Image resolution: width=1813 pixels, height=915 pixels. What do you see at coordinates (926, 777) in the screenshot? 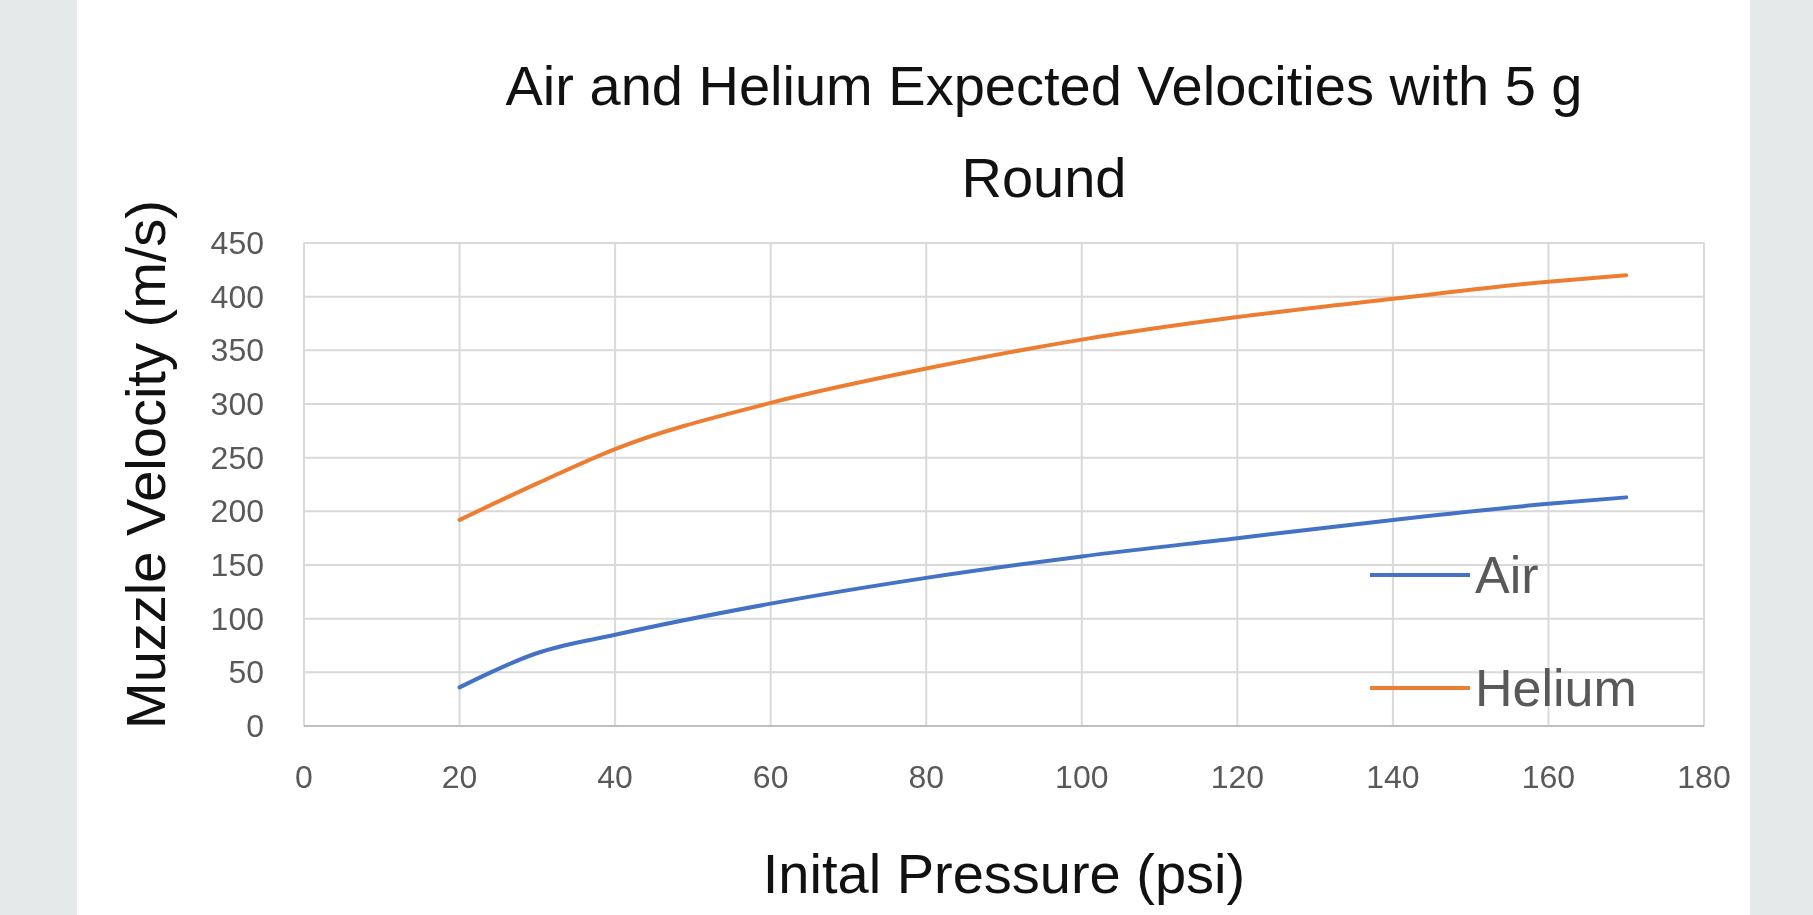
I see `x-tick-label: 80` at bounding box center [926, 777].